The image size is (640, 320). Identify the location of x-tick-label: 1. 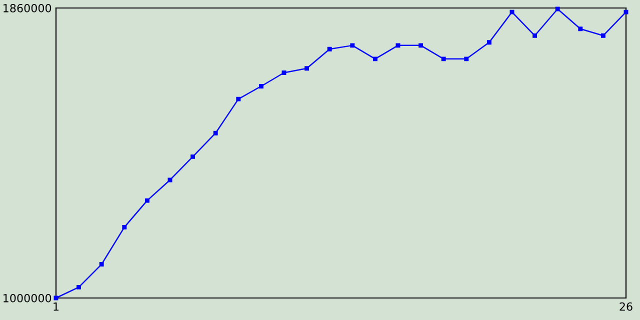
(56, 306).